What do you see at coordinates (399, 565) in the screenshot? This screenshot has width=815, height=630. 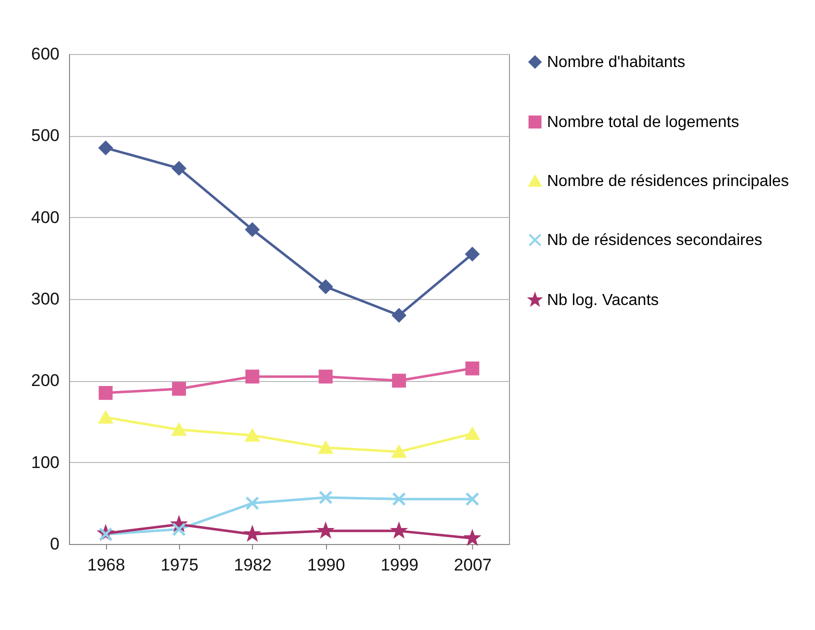 I see `x-tick-label: 1999` at bounding box center [399, 565].